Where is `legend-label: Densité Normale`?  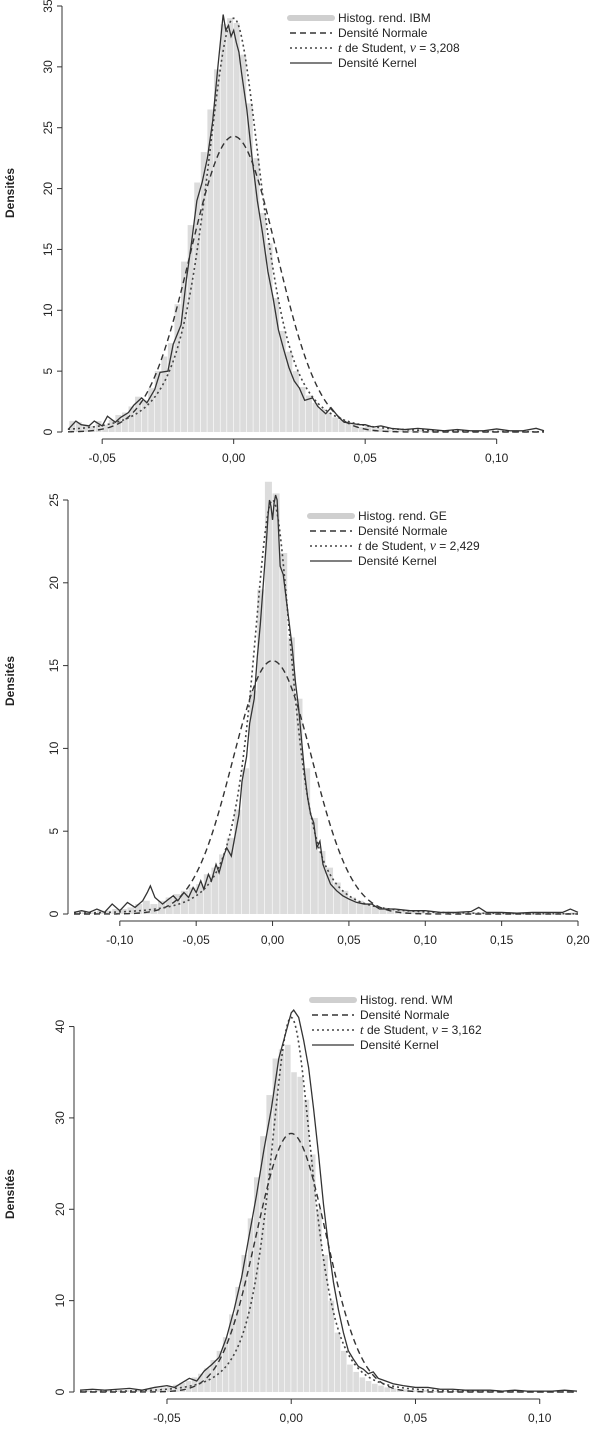 legend-label: Densité Normale is located at coordinates (403, 531).